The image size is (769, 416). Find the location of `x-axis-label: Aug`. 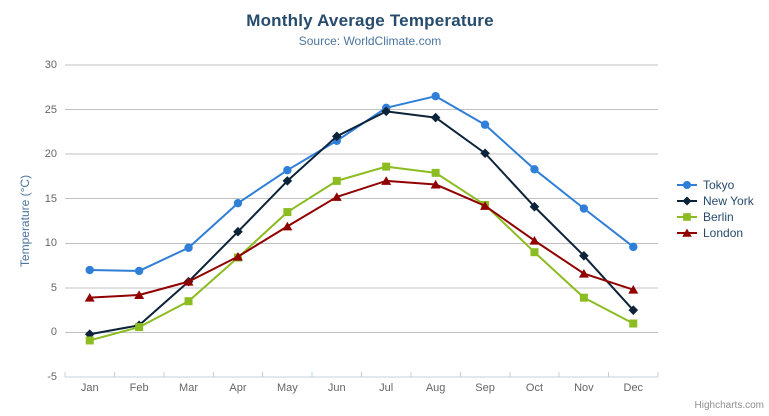

x-axis-label: Aug is located at coordinates (435, 388).